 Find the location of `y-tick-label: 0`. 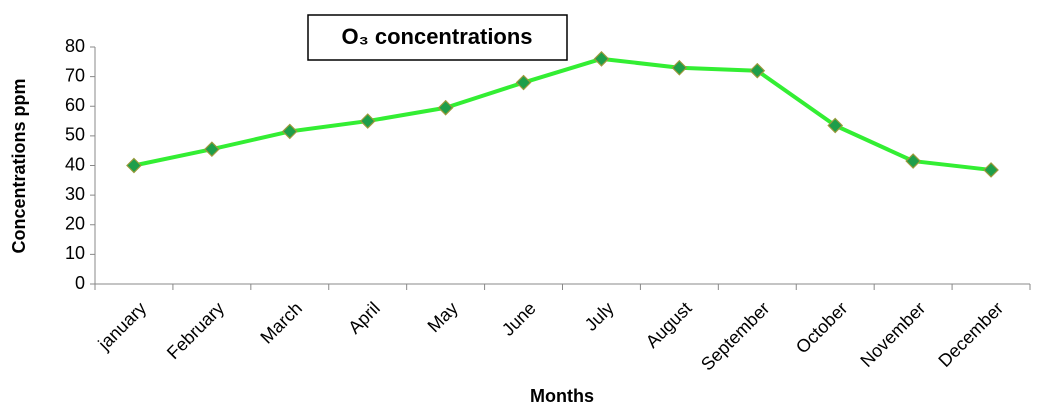

y-tick-label: 0 is located at coordinates (80, 283).